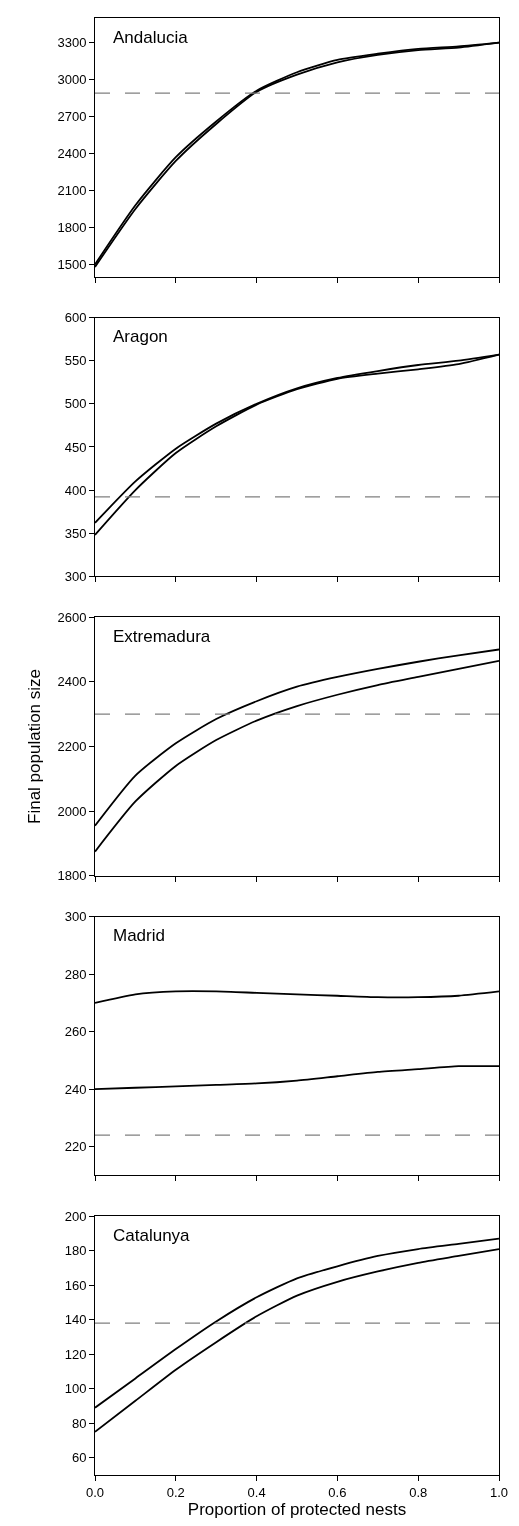  Describe the element at coordinates (75, 1285) in the screenshot. I see `y-tick-label: 160` at that location.